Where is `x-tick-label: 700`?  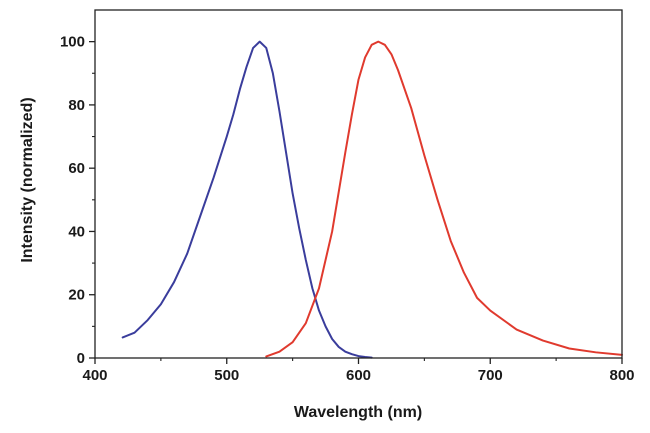 x-tick-label: 700 is located at coordinates (490, 375).